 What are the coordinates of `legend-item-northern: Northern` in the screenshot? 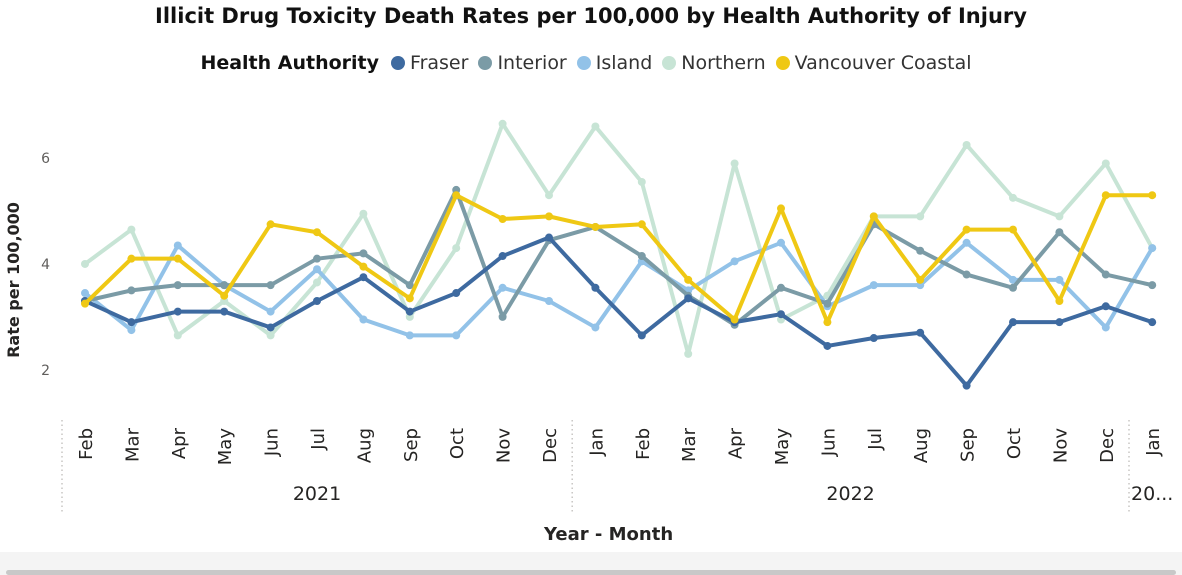 It's located at (714, 63).